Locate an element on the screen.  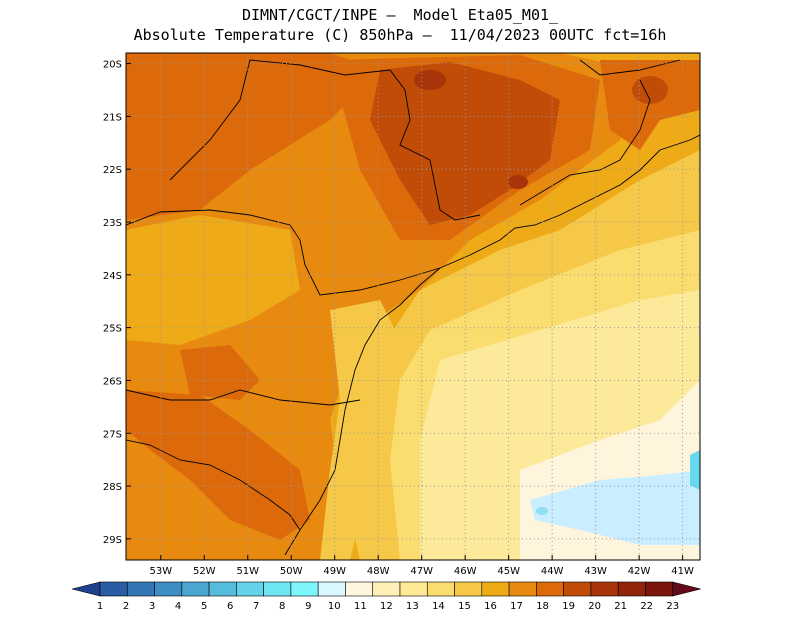
colorbar-label: 16 is located at coordinates (490, 606).